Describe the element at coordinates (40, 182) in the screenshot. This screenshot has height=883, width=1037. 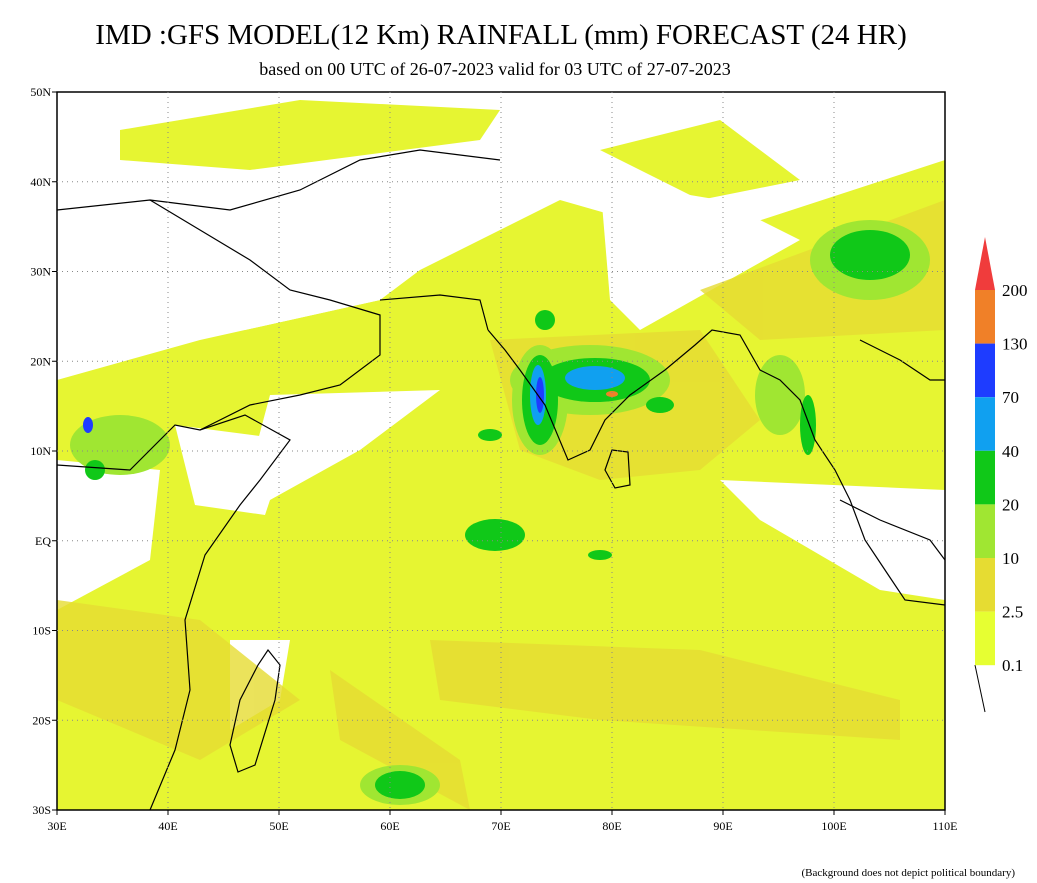
I see `lat-label: 40N` at that location.